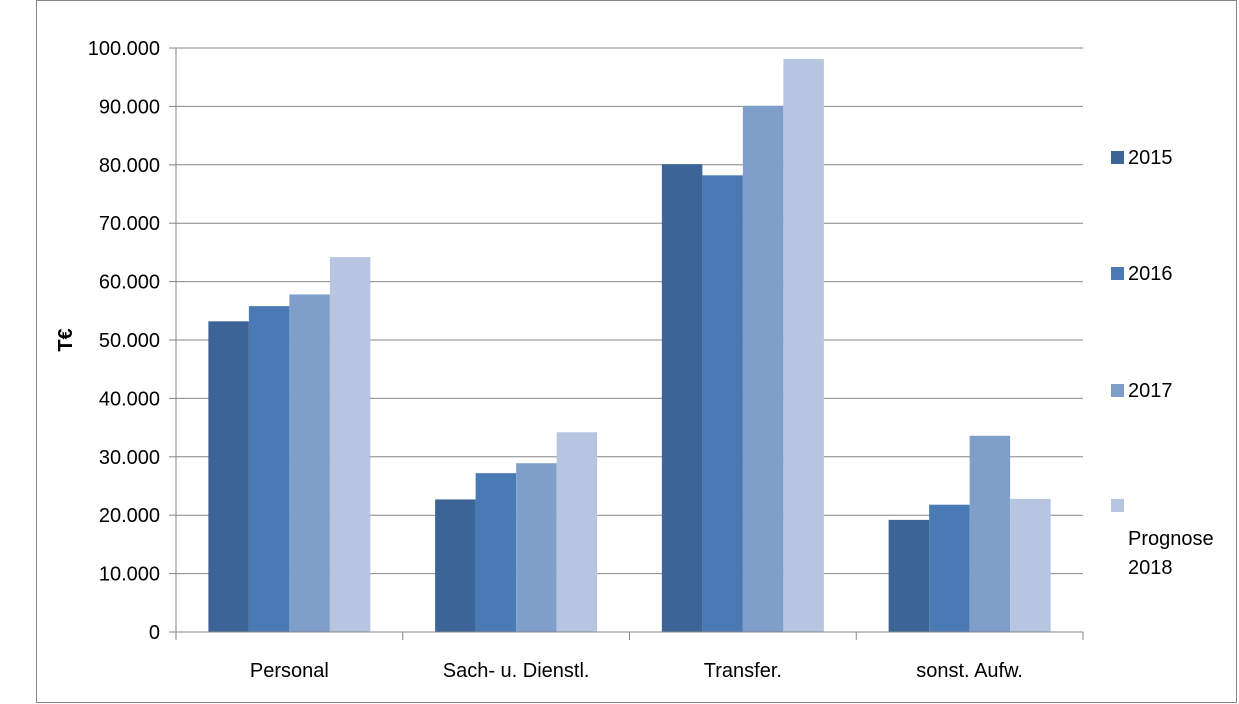  I want to click on y-tick-label: 80.000, so click(129, 166).